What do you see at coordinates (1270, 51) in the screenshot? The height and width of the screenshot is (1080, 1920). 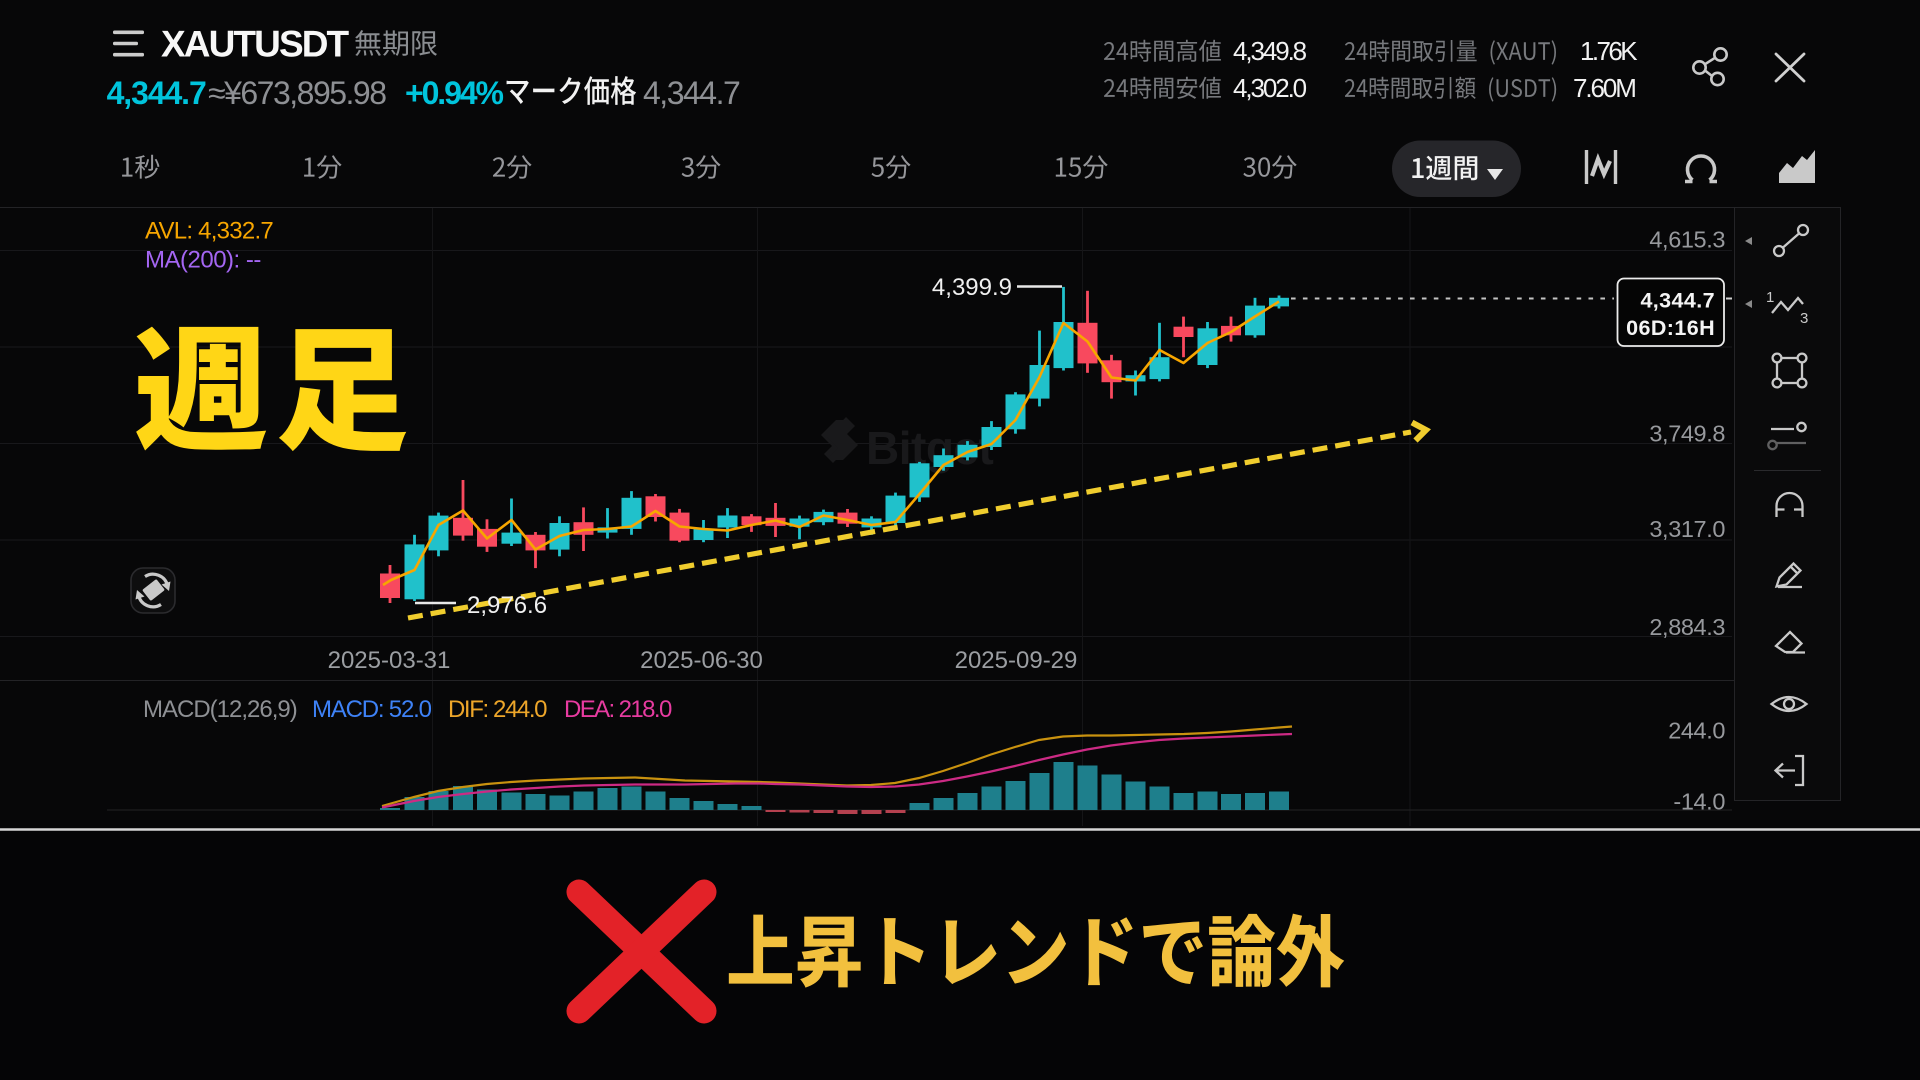 I see `svg-text: 4,349.8` at bounding box center [1270, 51].